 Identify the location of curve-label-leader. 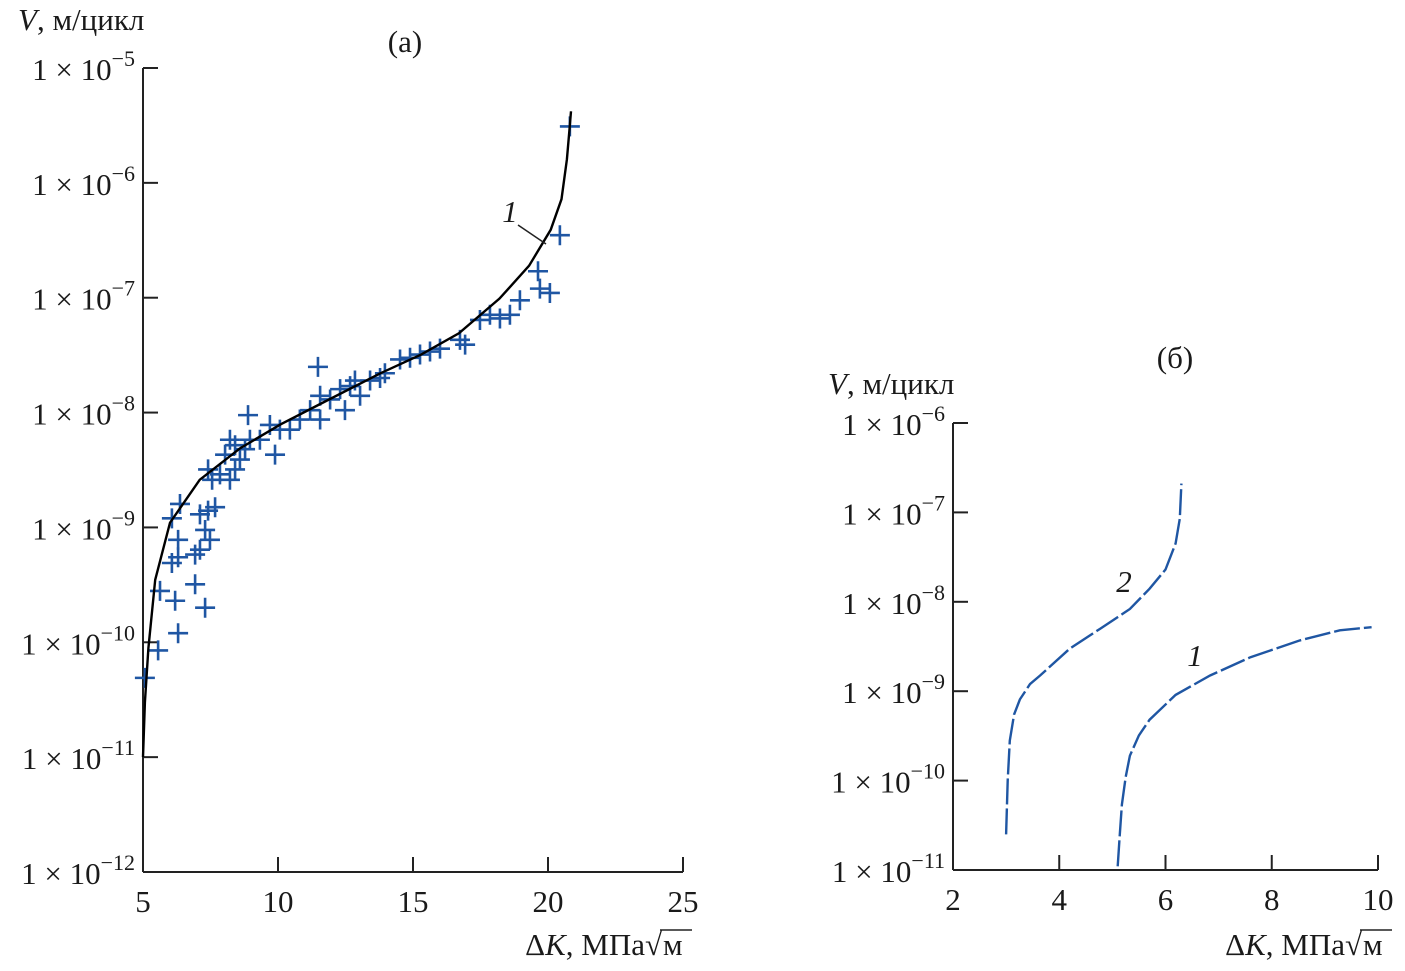
(532, 234).